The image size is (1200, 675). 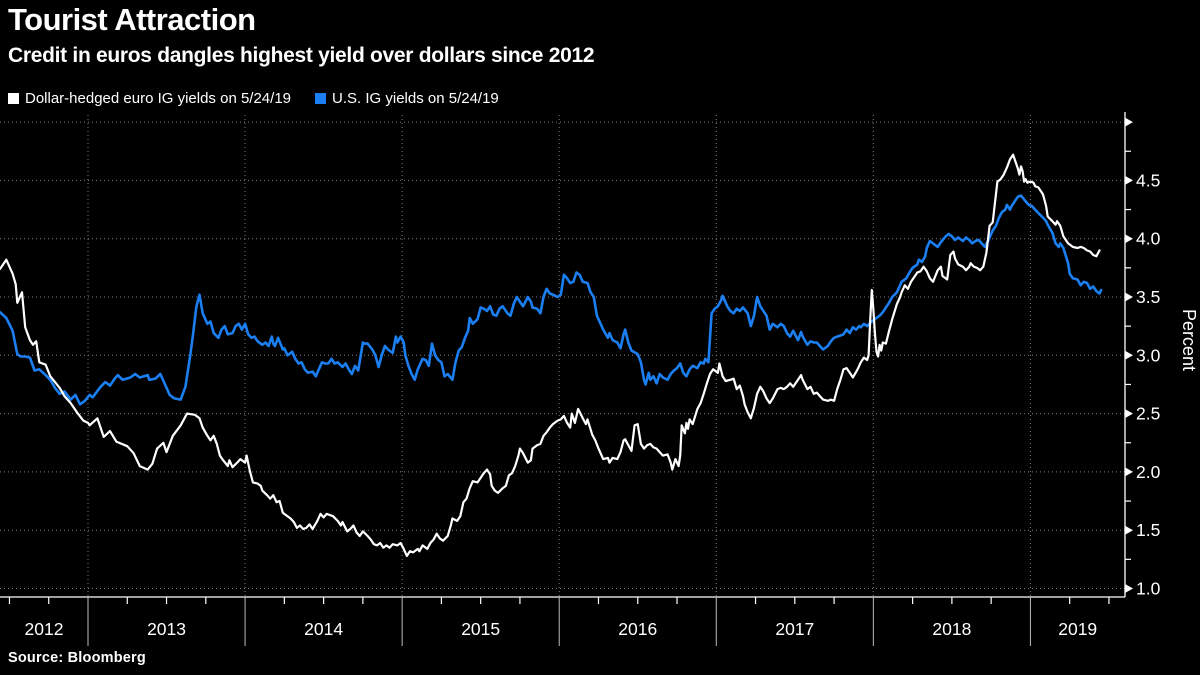 What do you see at coordinates (1148, 530) in the screenshot?
I see `y-tick-label: 1.5` at bounding box center [1148, 530].